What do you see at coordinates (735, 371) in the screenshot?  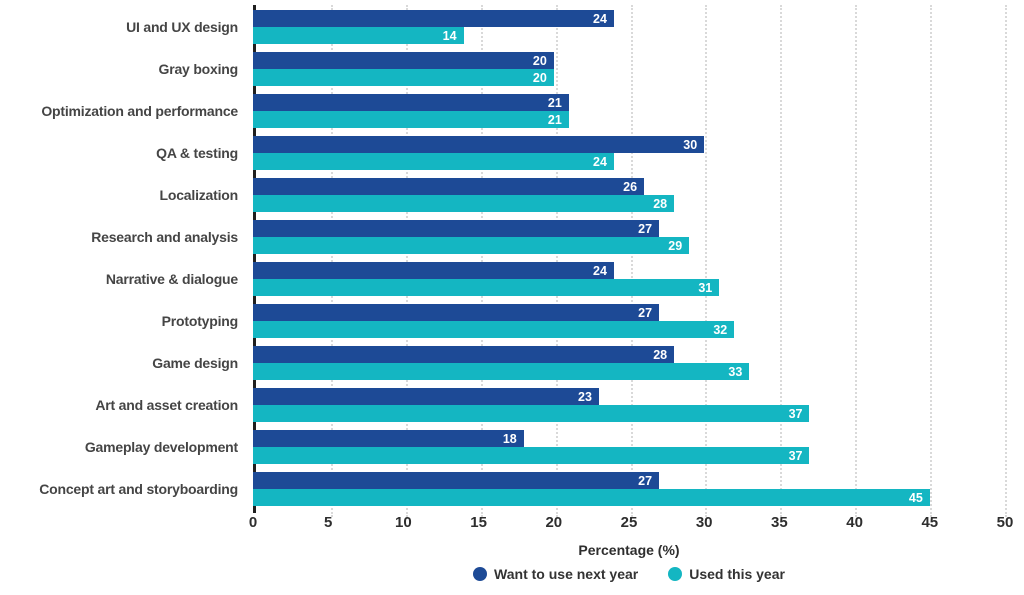 I see `bar-value-label: 33` at bounding box center [735, 371].